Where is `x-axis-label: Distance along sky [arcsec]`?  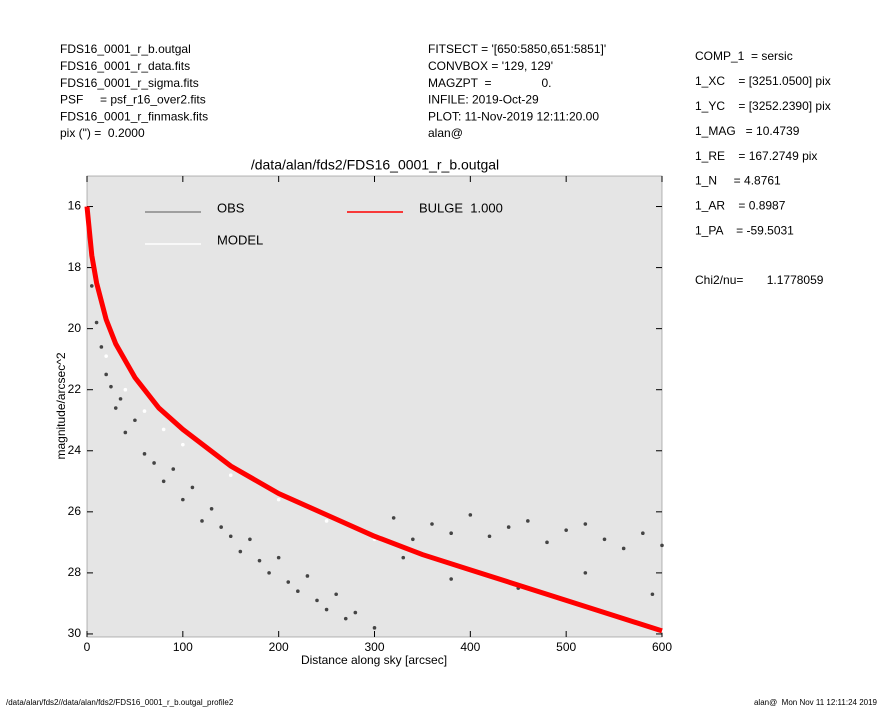
x-axis-label: Distance along sky [arcsec] is located at coordinates (374, 660).